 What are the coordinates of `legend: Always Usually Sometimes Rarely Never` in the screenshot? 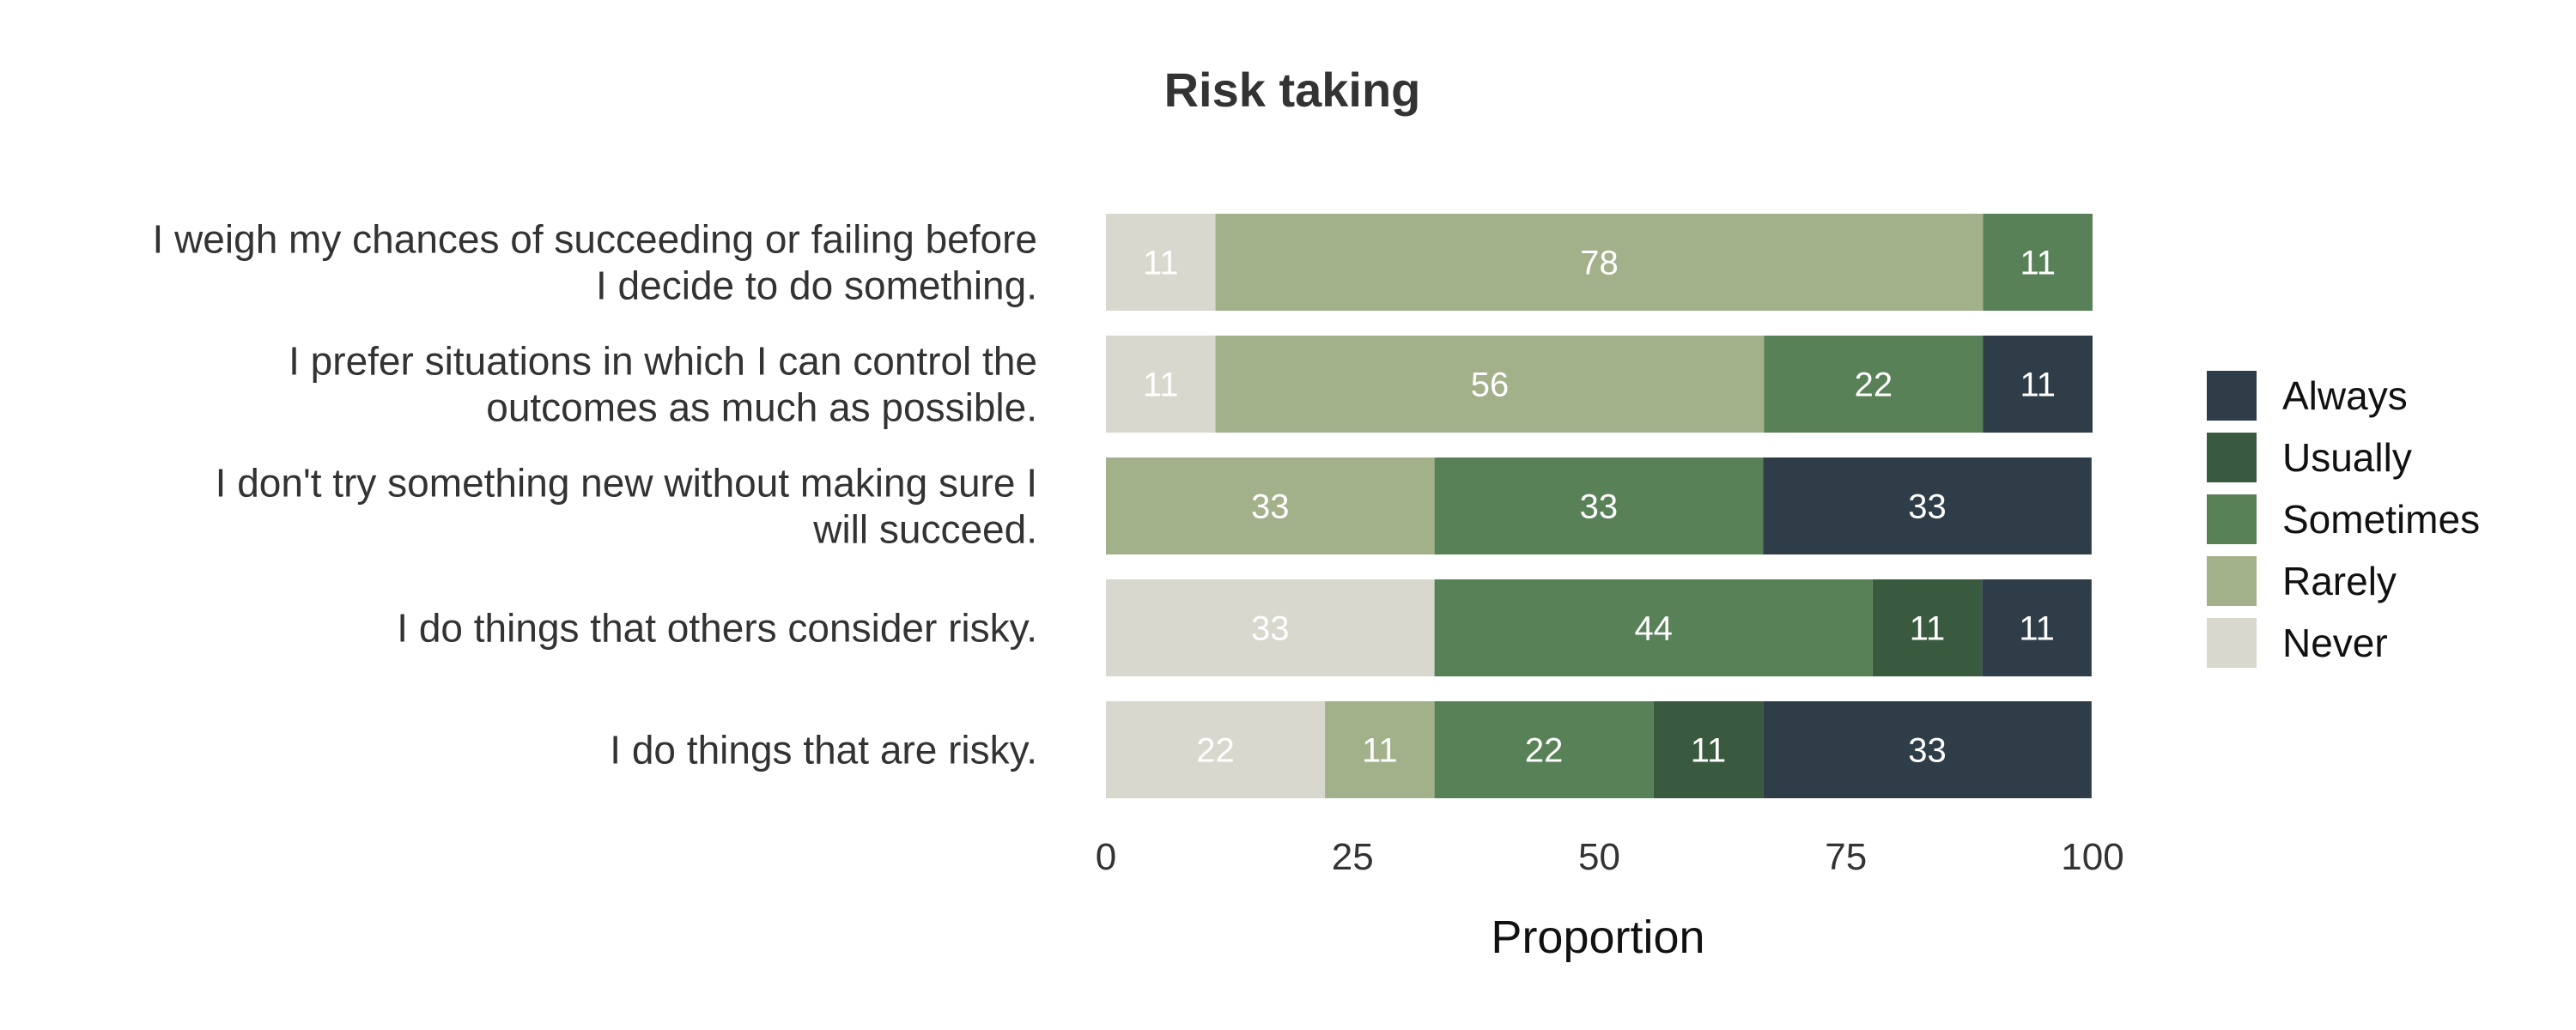 It's located at (2343, 519).